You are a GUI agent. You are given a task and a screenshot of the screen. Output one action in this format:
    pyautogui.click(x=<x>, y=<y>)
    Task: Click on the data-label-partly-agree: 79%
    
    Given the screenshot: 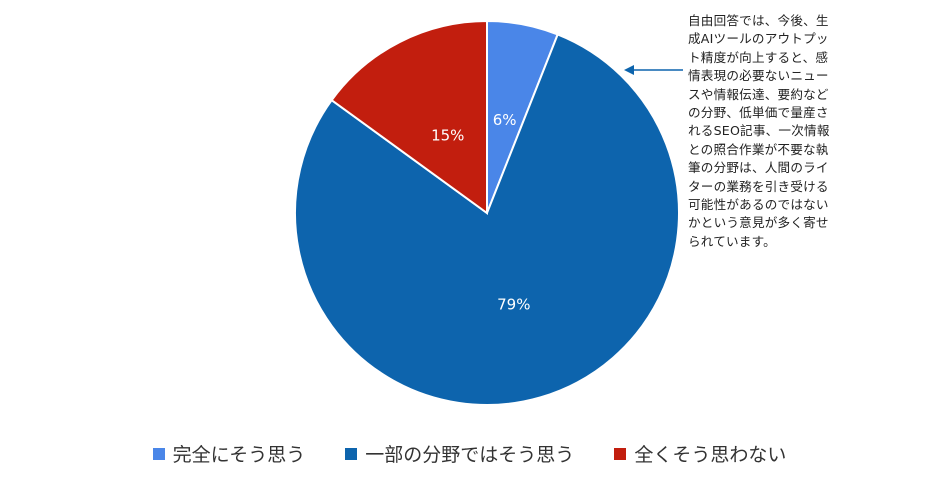 What is the action you would take?
    pyautogui.click(x=513, y=305)
    